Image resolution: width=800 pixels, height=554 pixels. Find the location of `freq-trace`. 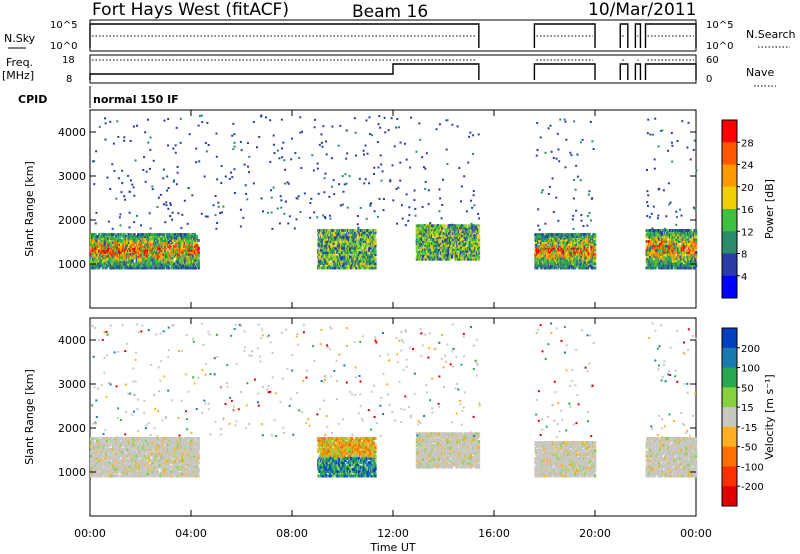

freq-trace is located at coordinates (670, 71).